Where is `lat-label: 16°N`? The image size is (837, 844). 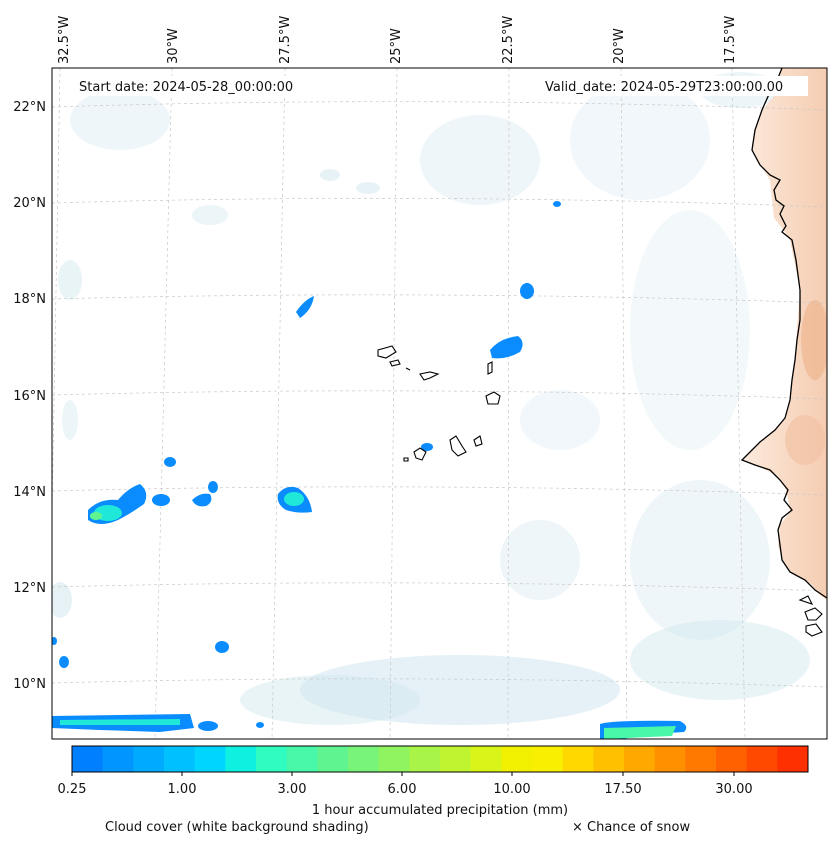 lat-label: 16°N is located at coordinates (29, 396).